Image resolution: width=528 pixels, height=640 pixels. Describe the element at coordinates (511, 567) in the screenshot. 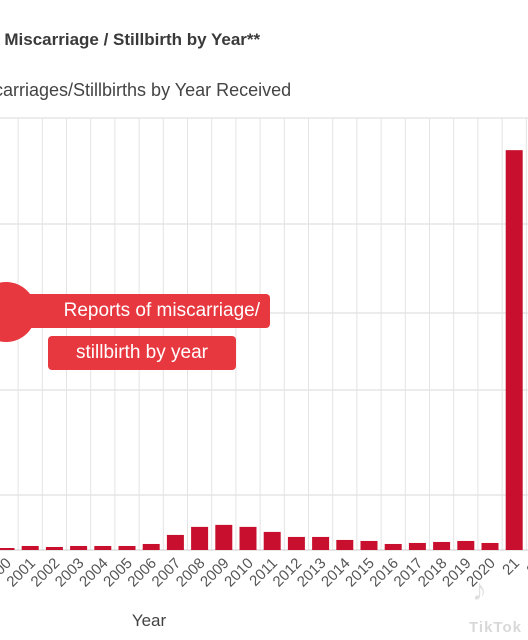

I see `x-tick-label: 21` at that location.